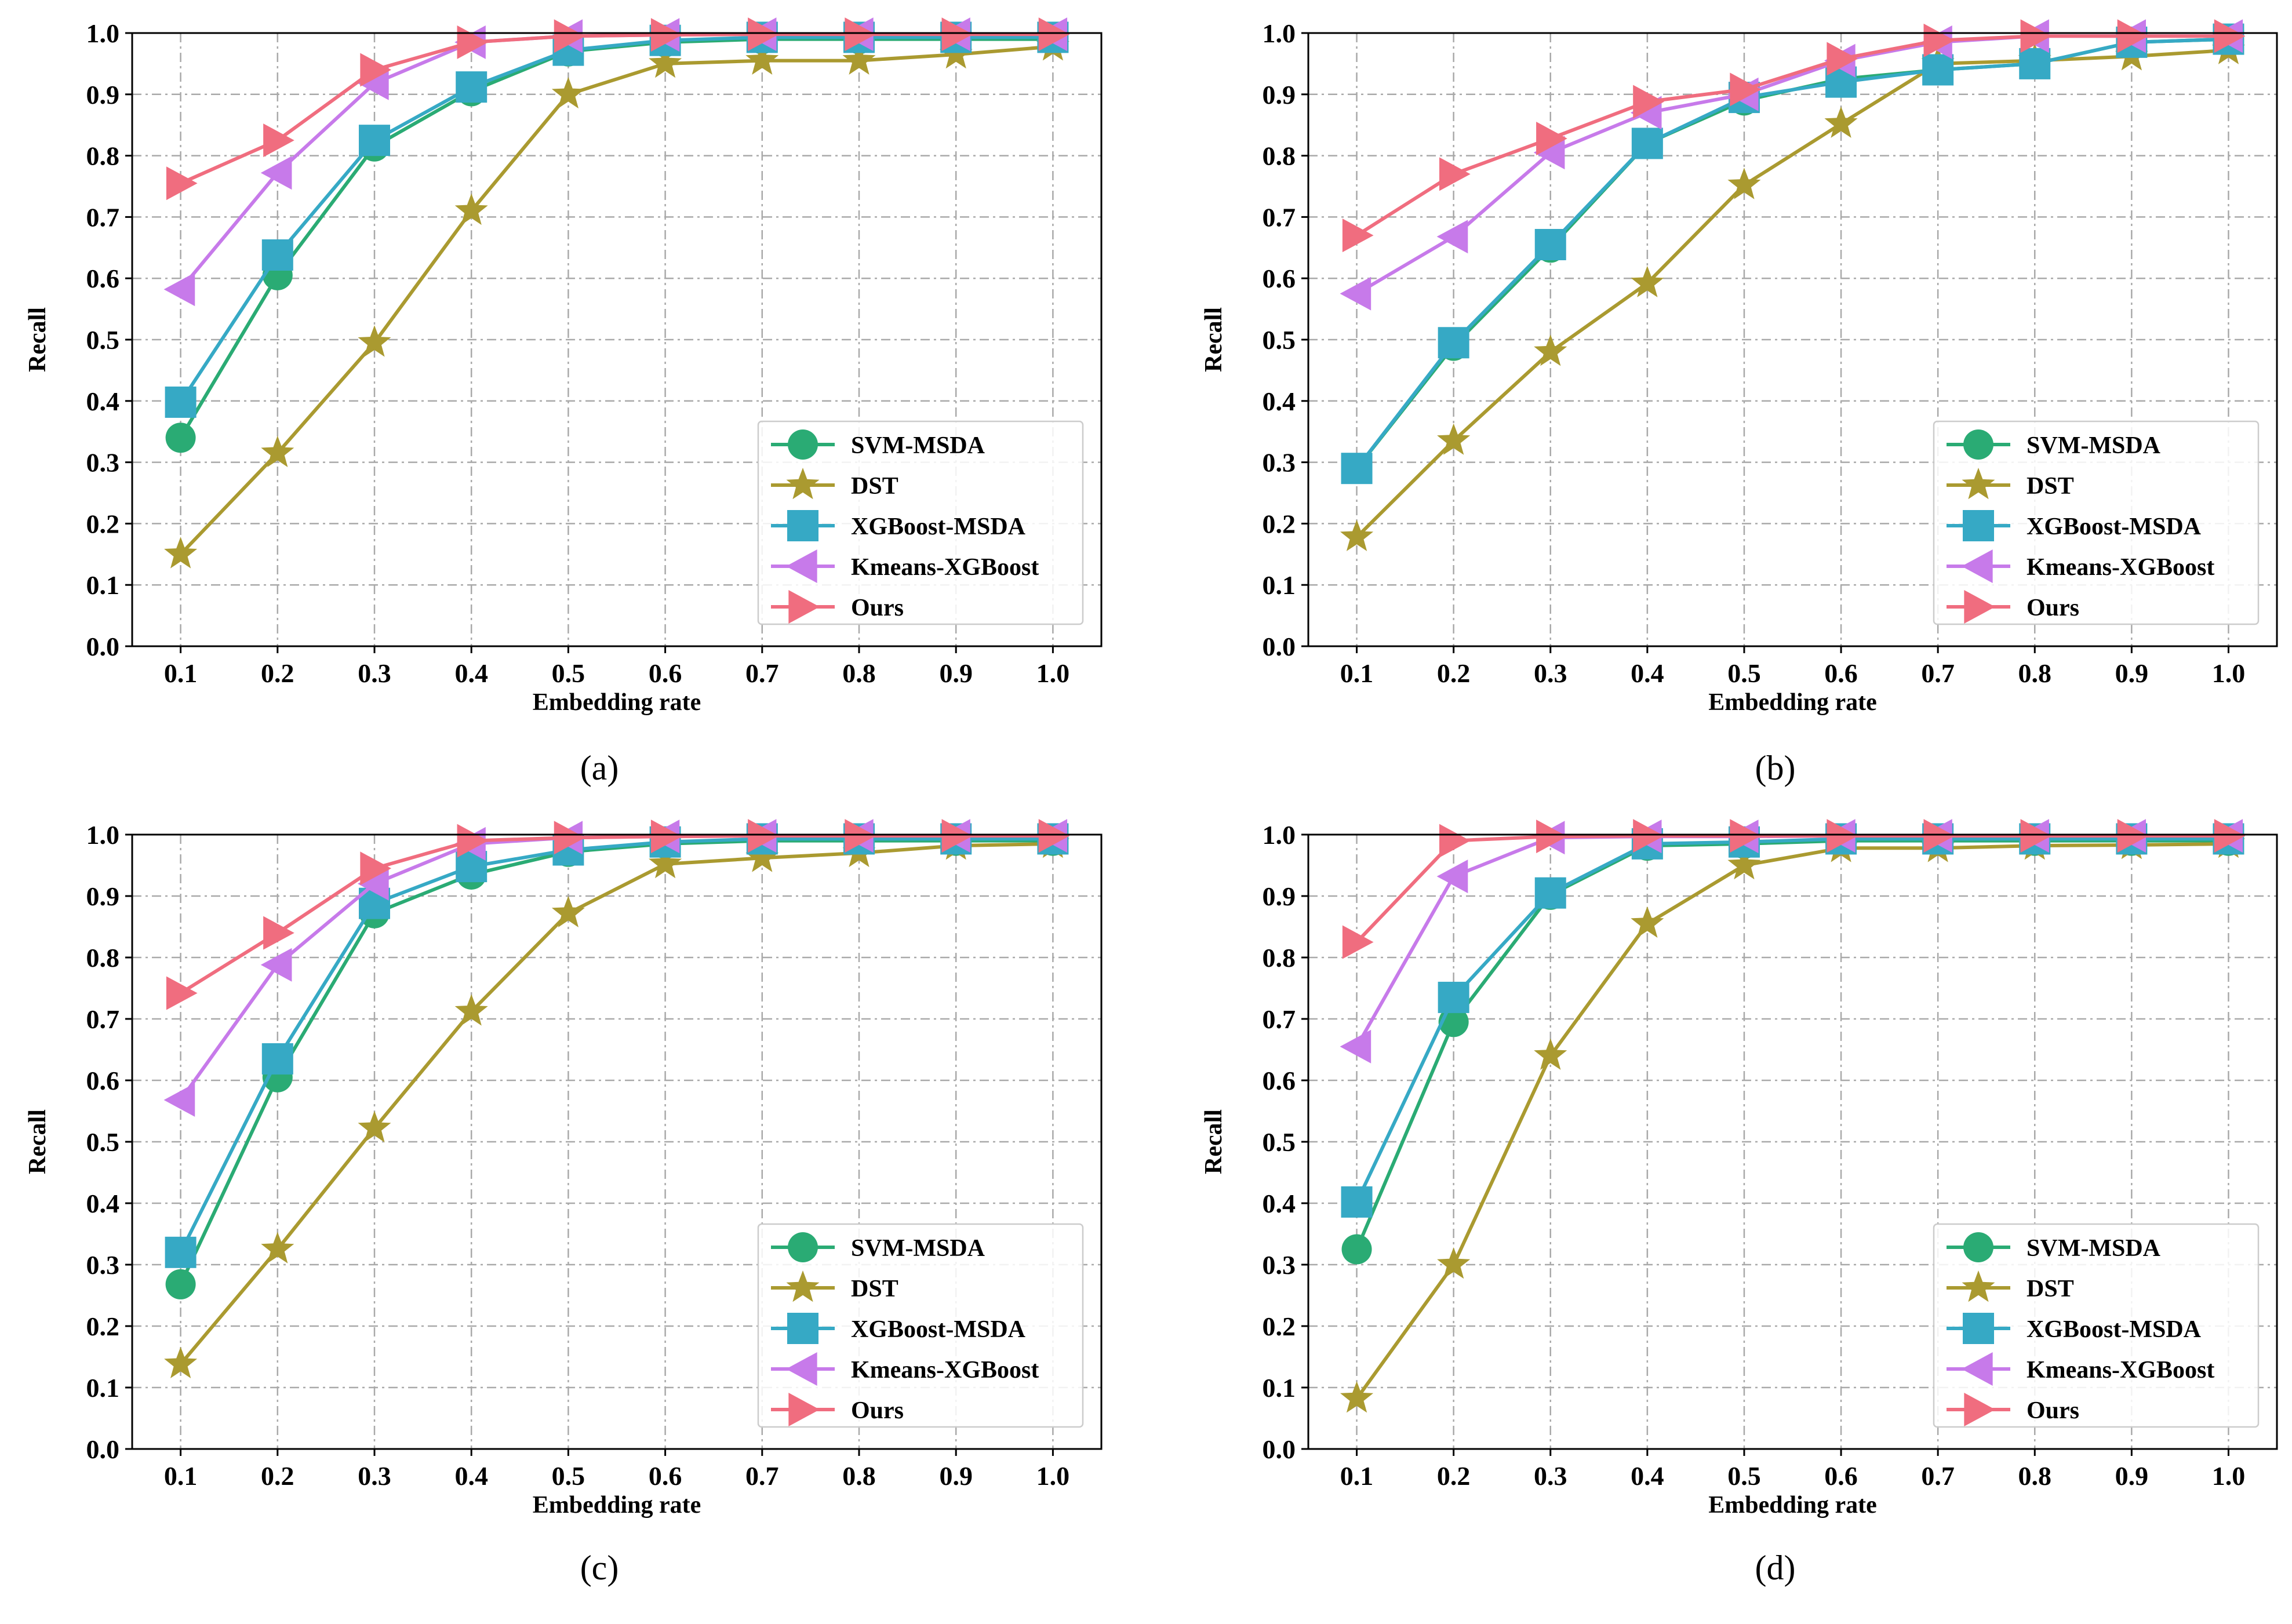 The height and width of the screenshot is (1624, 2292). Describe the element at coordinates (2035, 1476) in the screenshot. I see `x-tick-label: 0.8` at that location.